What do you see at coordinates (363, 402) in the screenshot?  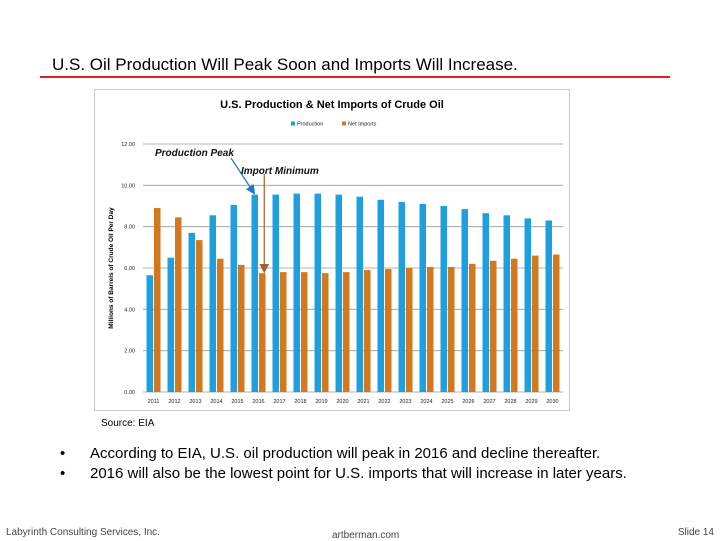 I see `x-tick-label: 2021` at bounding box center [363, 402].